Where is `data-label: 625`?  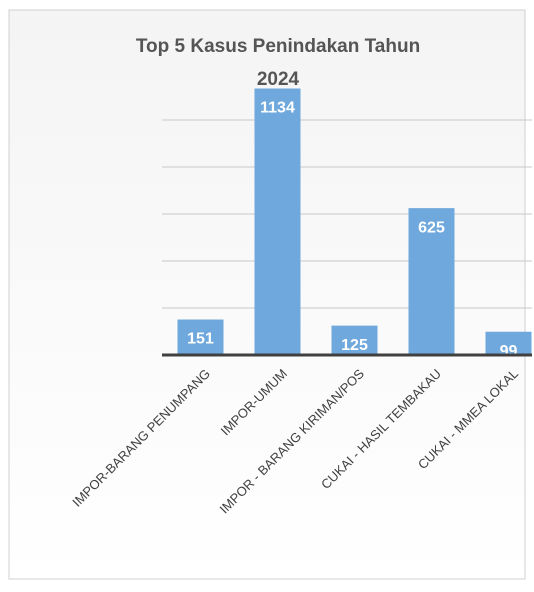 data-label: 625 is located at coordinates (431, 227).